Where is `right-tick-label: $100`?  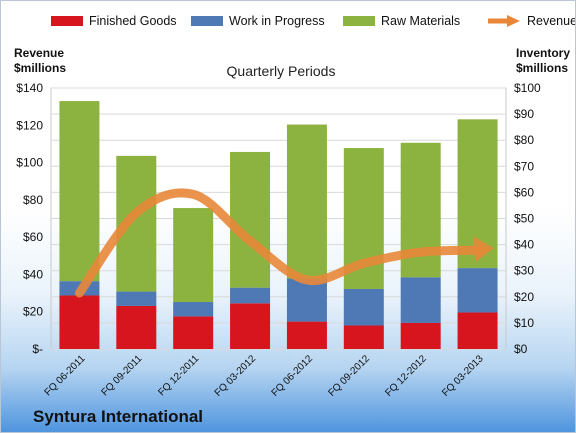 right-tick-label: $100 is located at coordinates (527, 88).